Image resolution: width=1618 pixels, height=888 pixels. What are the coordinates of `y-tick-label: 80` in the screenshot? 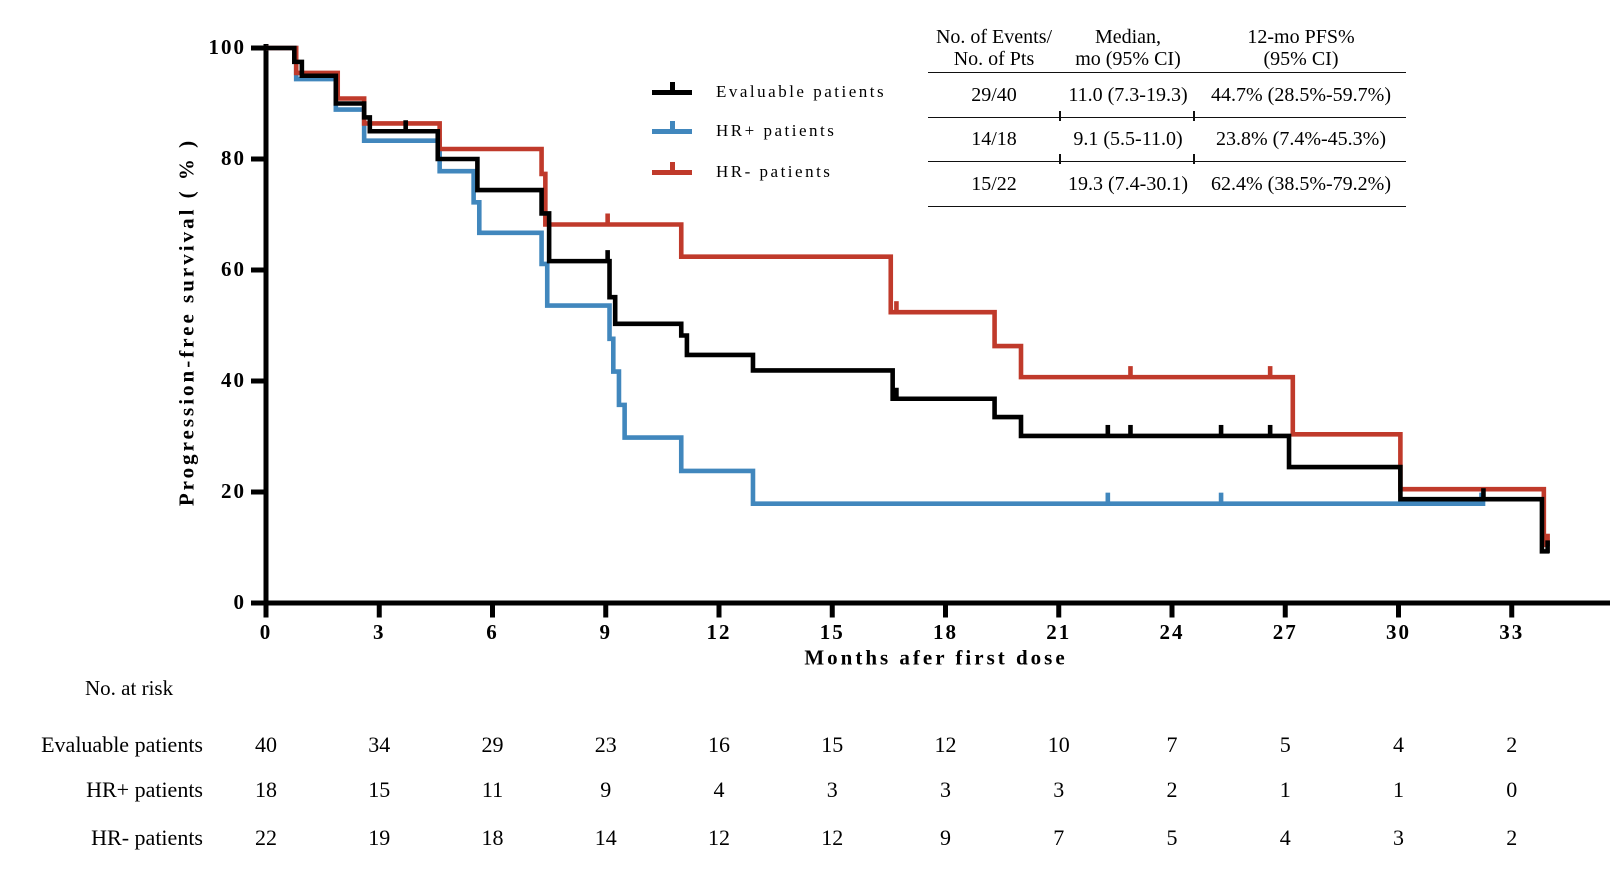 It's located at (233, 158).